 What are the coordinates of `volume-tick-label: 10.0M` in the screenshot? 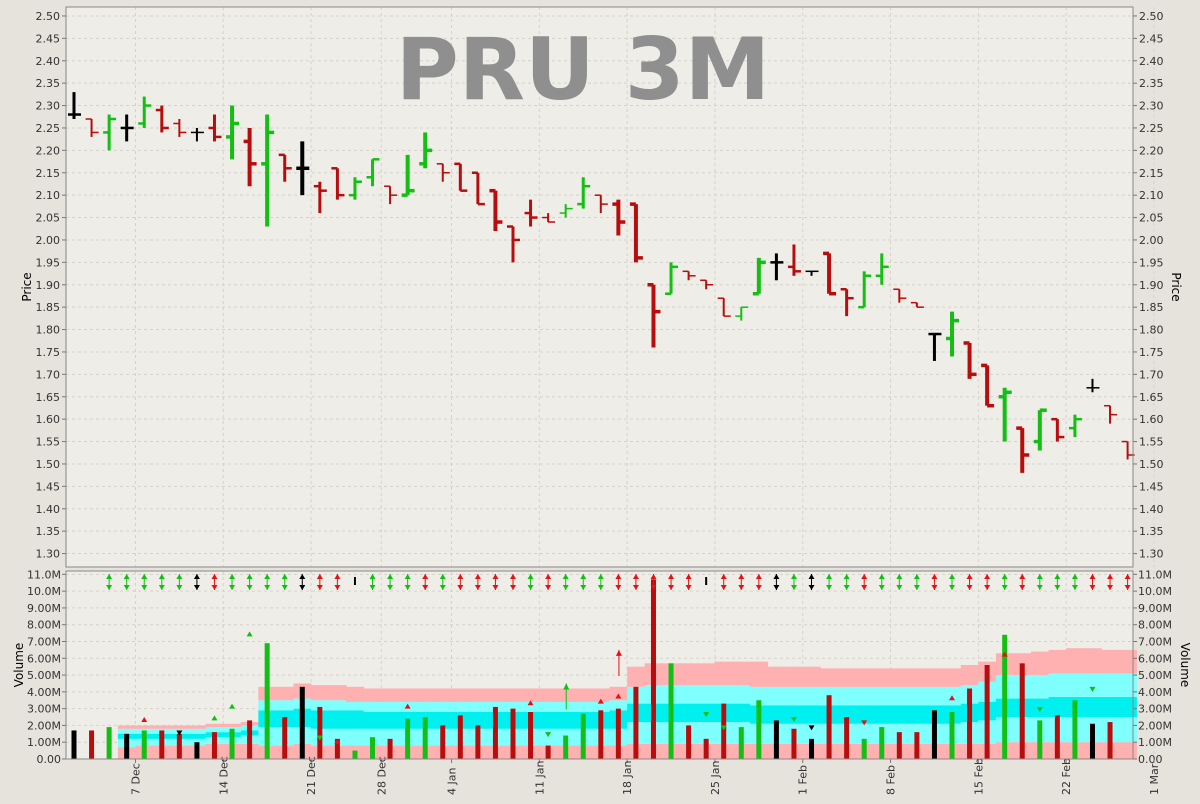 It's located at (44, 591).